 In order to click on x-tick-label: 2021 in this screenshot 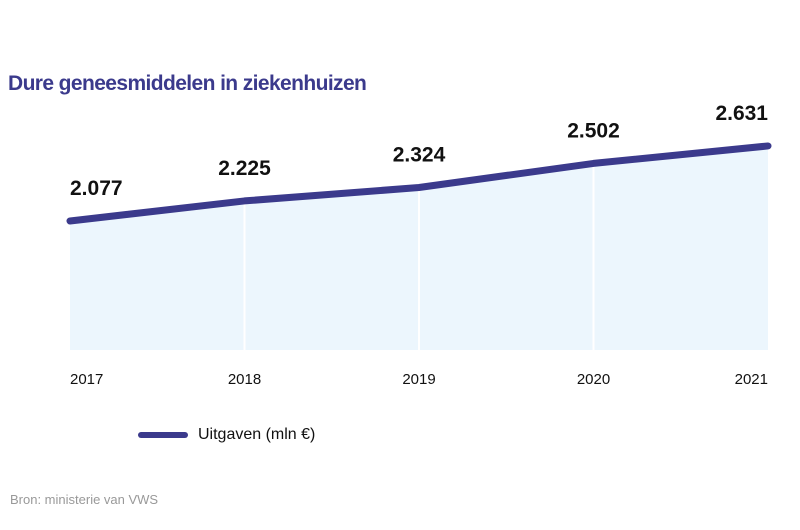, I will do `click(751, 379)`.